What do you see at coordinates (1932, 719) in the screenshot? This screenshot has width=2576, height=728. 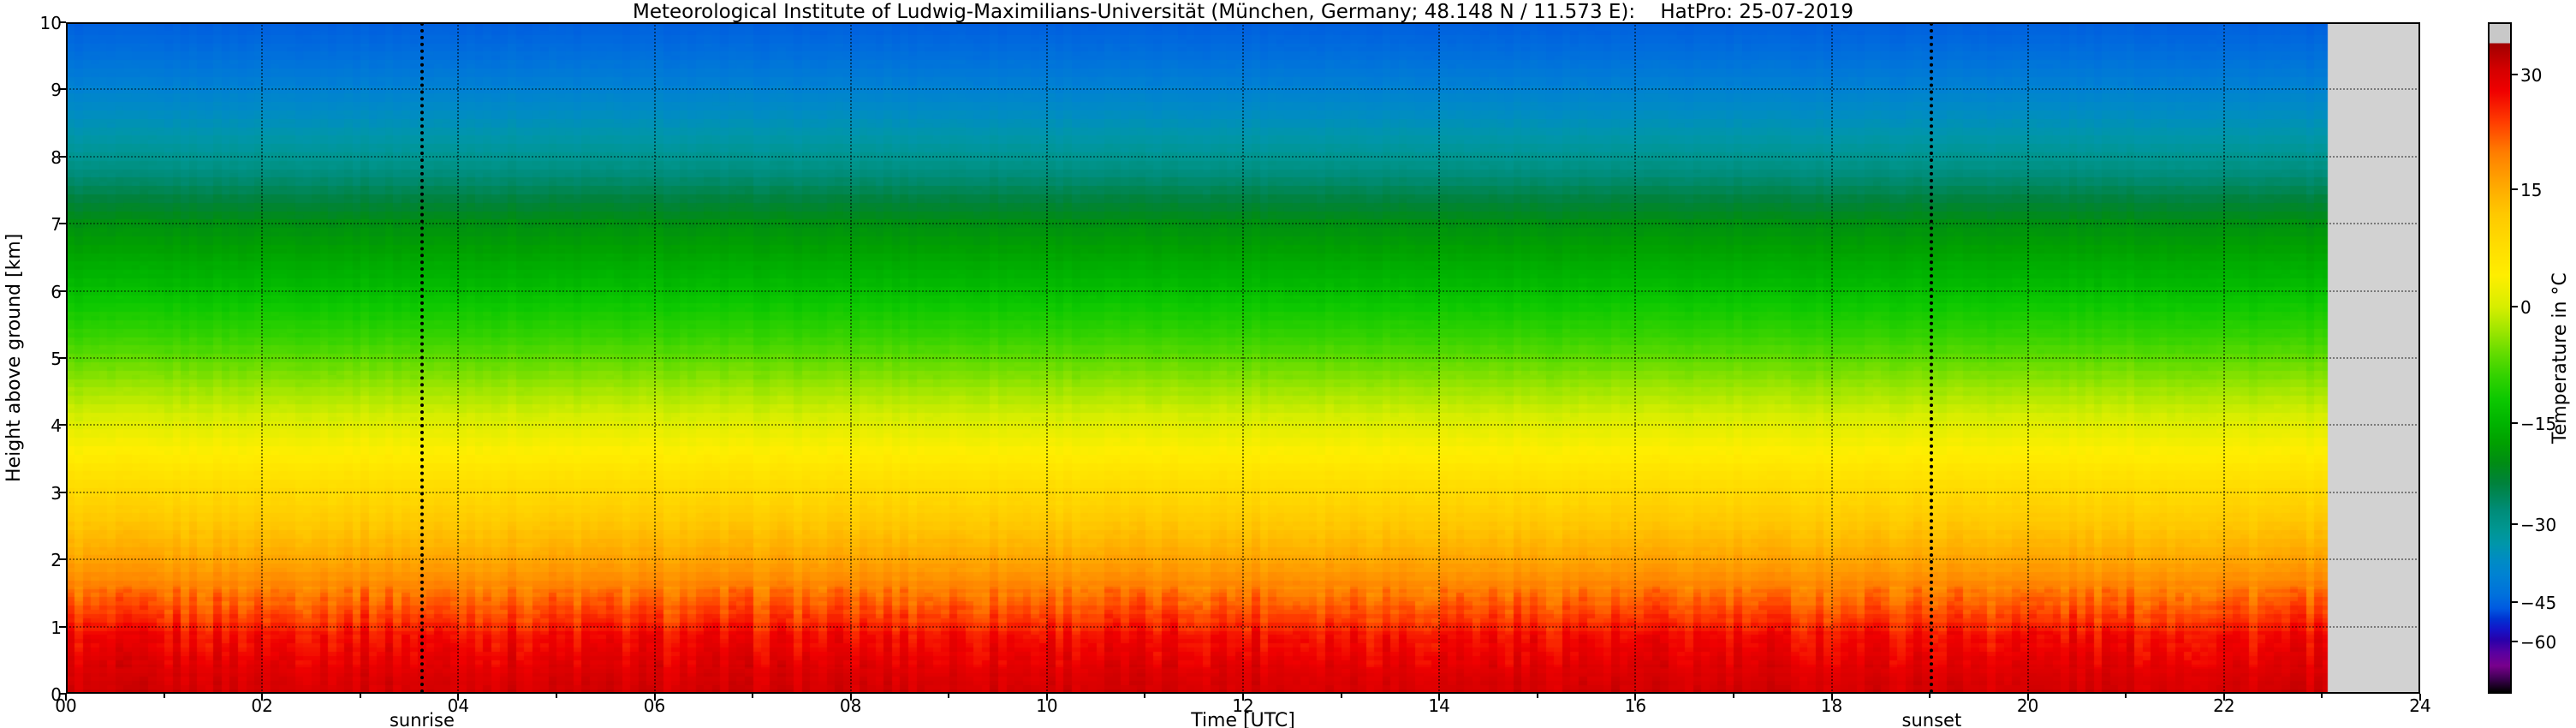 I see `sunset-label: sunset` at bounding box center [1932, 719].